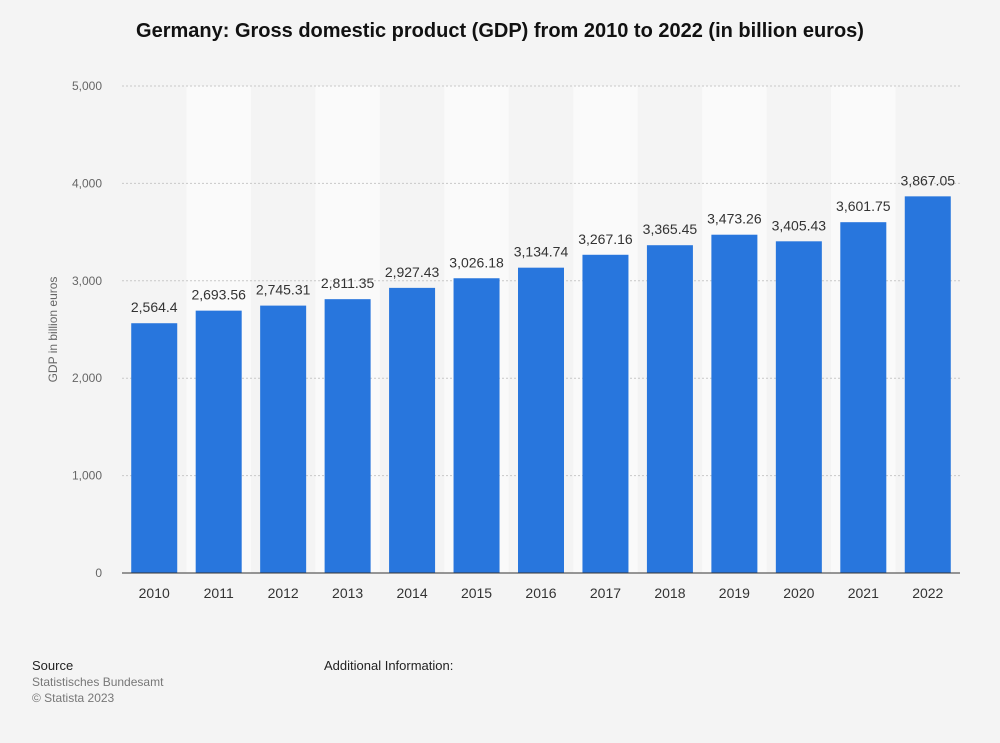 This screenshot has height=743, width=1000. I want to click on x-tick-label: 2011, so click(219, 593).